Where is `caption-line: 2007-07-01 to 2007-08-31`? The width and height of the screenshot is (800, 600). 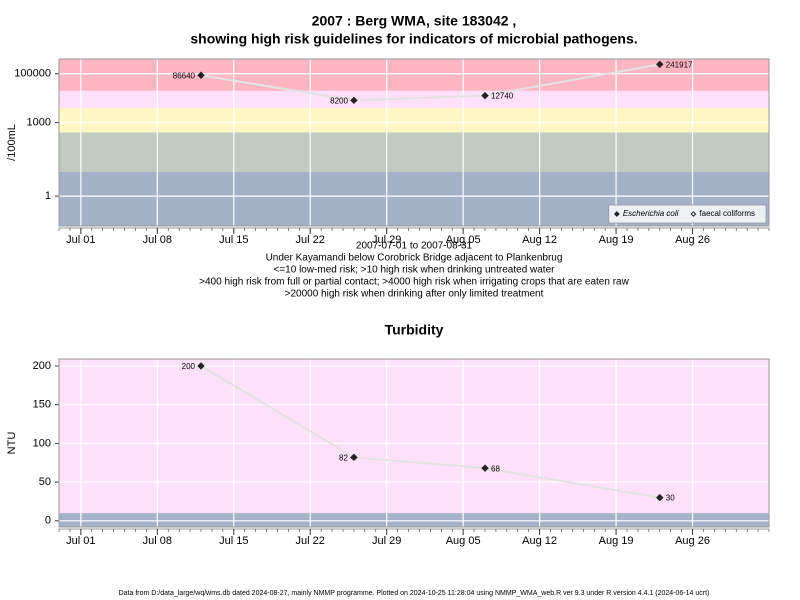 caption-line: 2007-07-01 to 2007-08-31 is located at coordinates (414, 246).